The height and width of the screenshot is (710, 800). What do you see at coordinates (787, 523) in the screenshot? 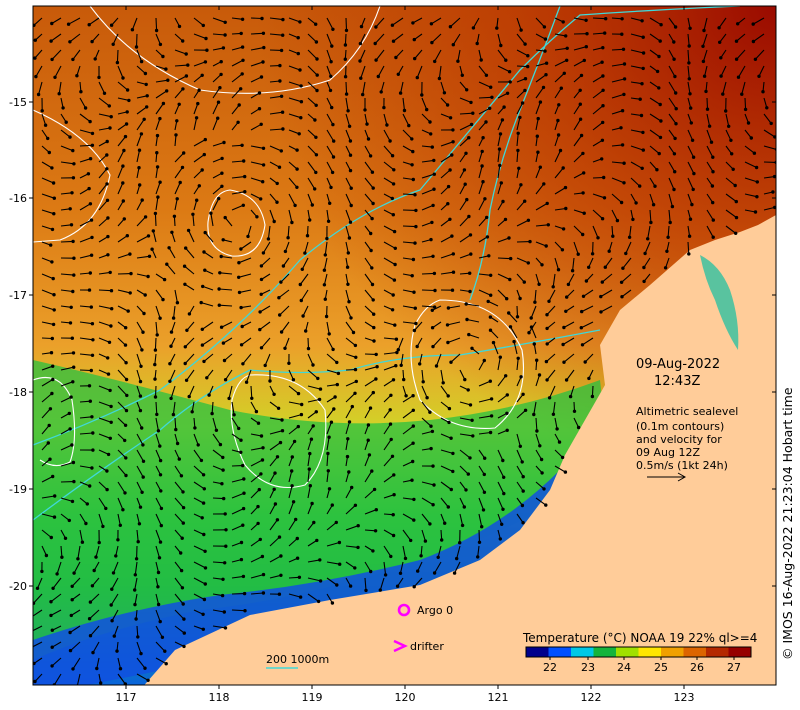
I see `credit-text: © IMOS 16-Aug-2022 21:23:04 Hobart time` at bounding box center [787, 523].